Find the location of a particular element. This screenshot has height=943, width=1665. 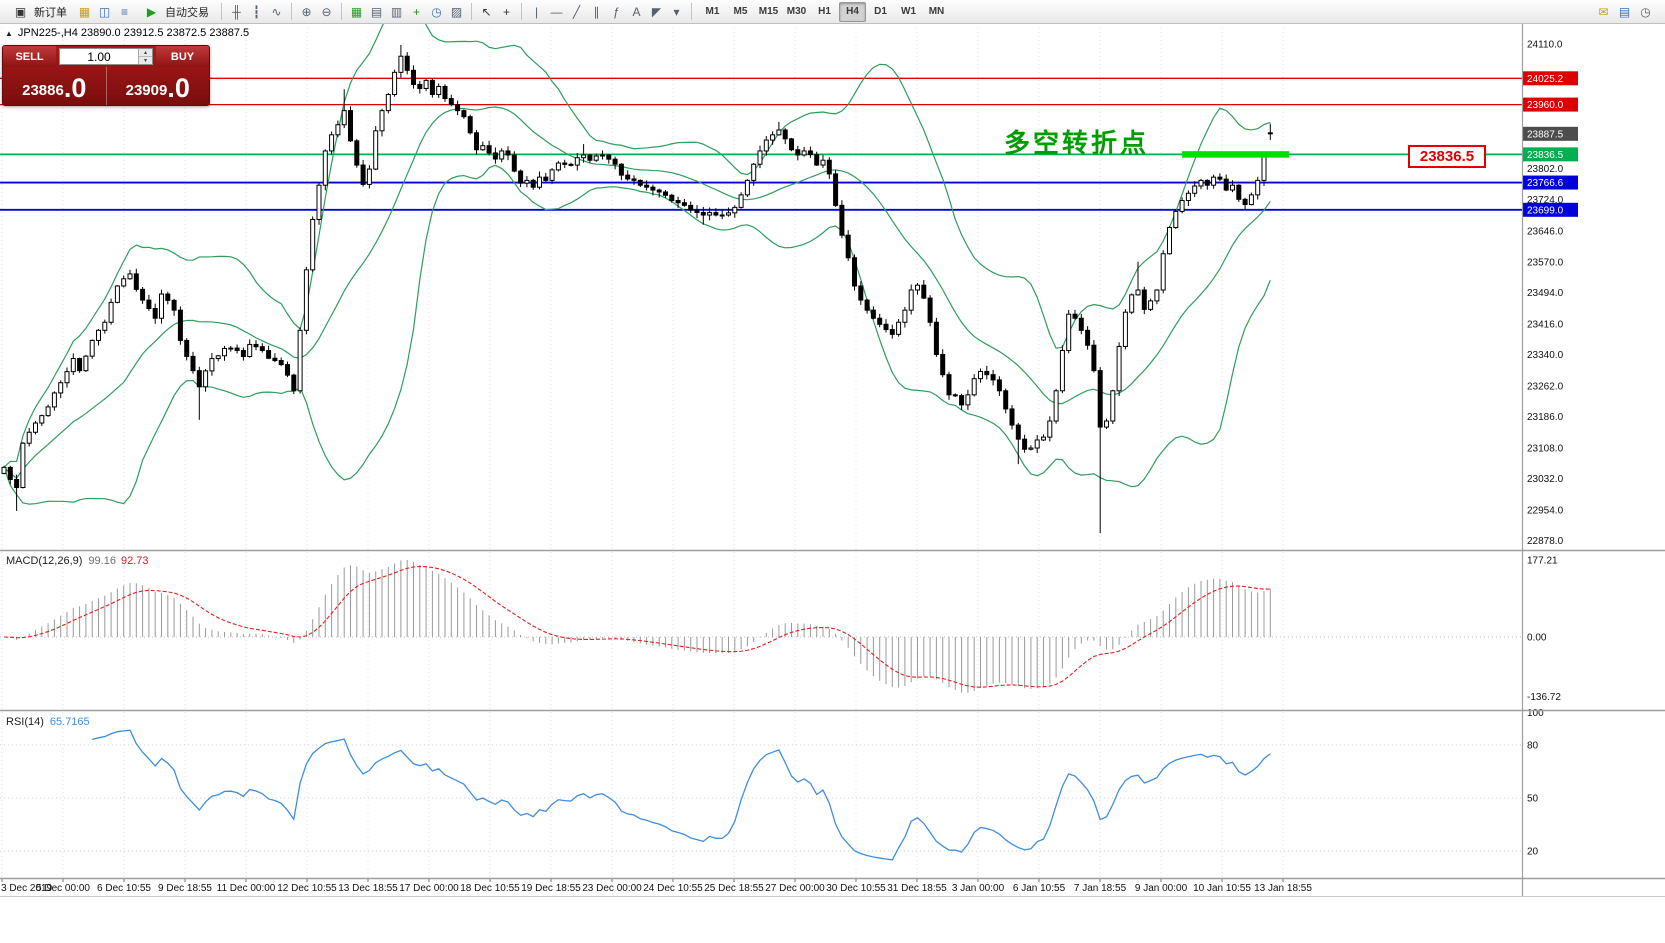

price-callout-box: 23836.5 is located at coordinates (1447, 156).